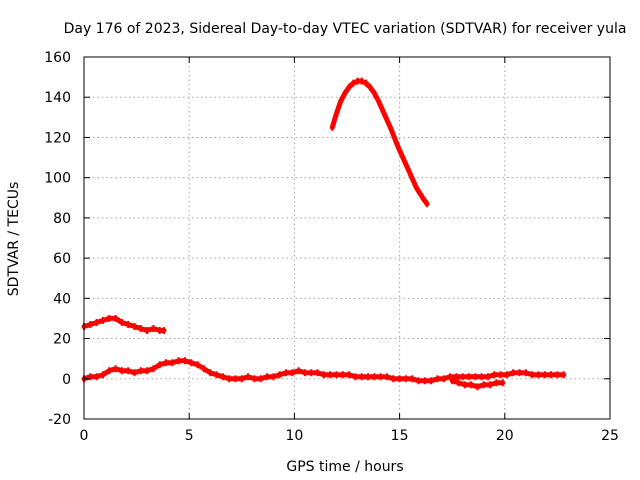 The image size is (640, 480). What do you see at coordinates (505, 436) in the screenshot?
I see `x-tick-label: 20` at bounding box center [505, 436].